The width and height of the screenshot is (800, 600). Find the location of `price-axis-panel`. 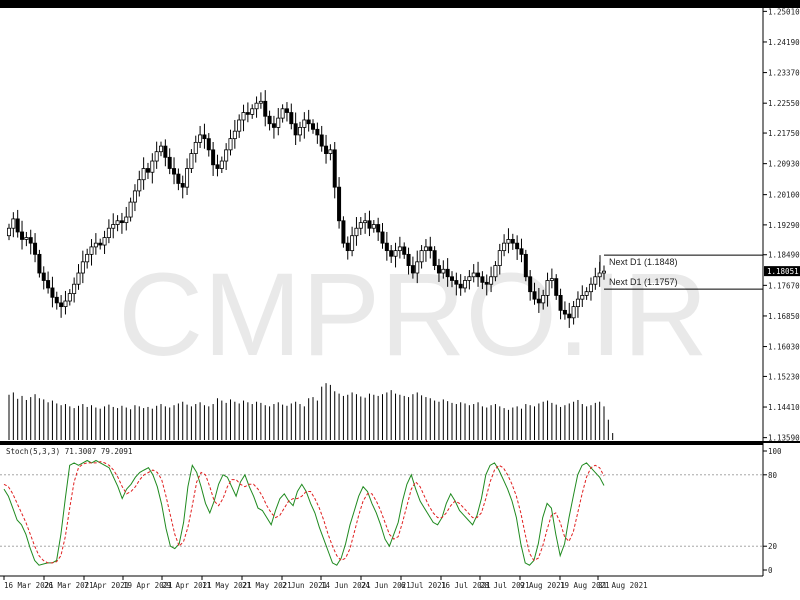

price-axis-panel is located at coordinates (781, 292).